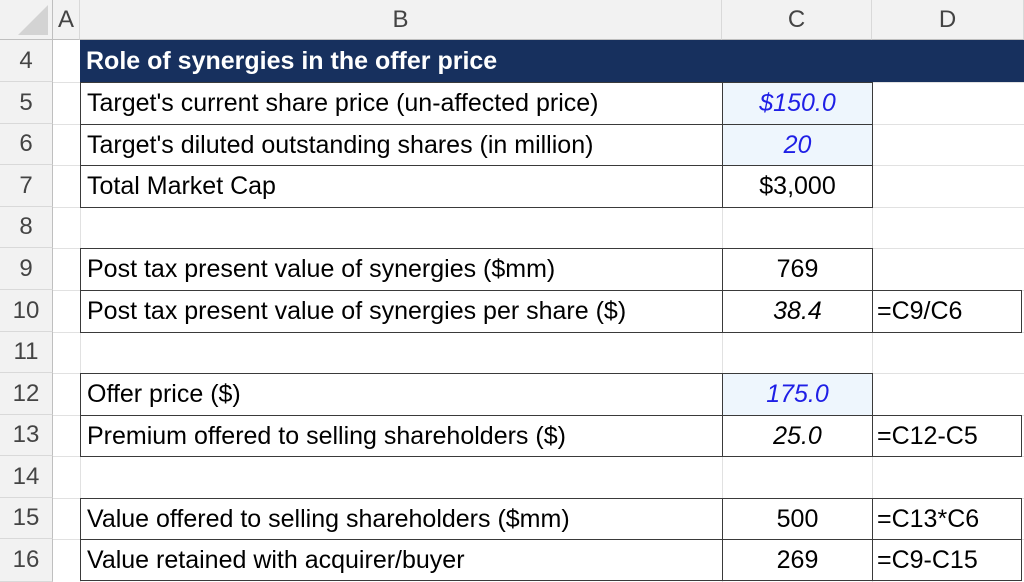 The image size is (1024, 582). Describe the element at coordinates (797, 103) in the screenshot. I see `input-cell-c5: $150.0` at that location.